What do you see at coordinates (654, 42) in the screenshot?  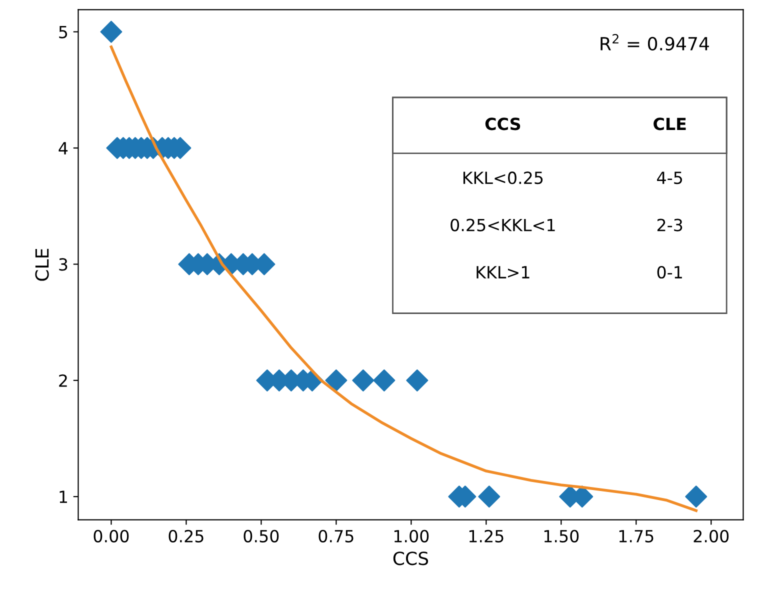 I see `annotation: R$^{2}$ = 0.9474` at bounding box center [654, 42].